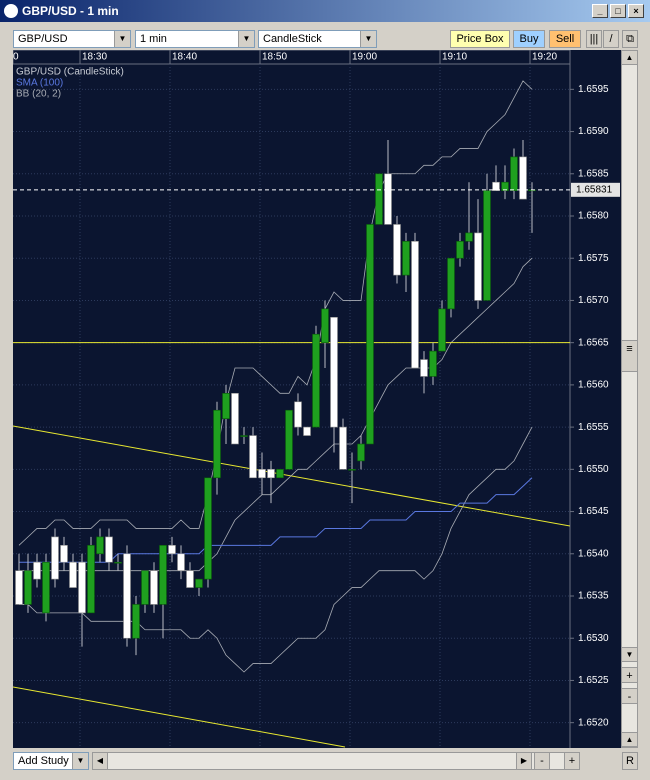 This screenshot has width=650, height=780. I want to click on close-button: ×, so click(636, 11).